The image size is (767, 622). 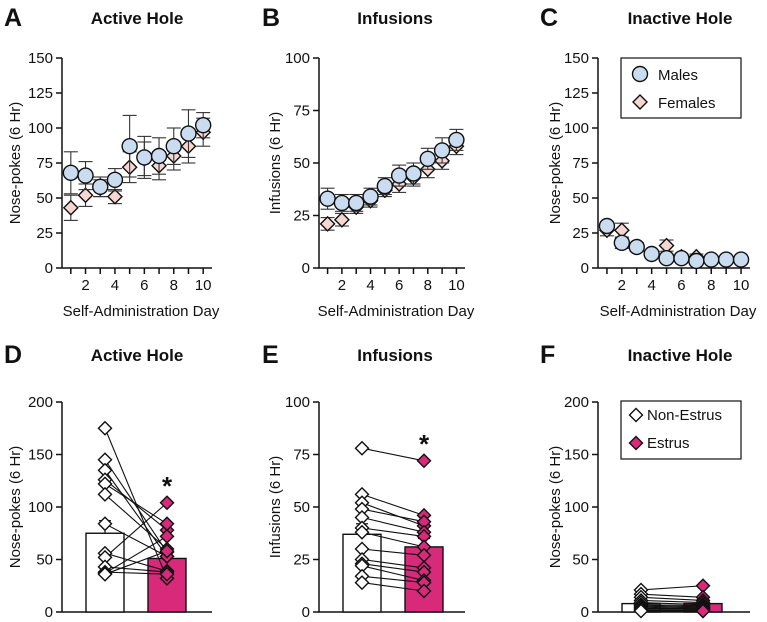 What do you see at coordinates (203, 285) in the screenshot?
I see `x-tick-label: 10` at bounding box center [203, 285].